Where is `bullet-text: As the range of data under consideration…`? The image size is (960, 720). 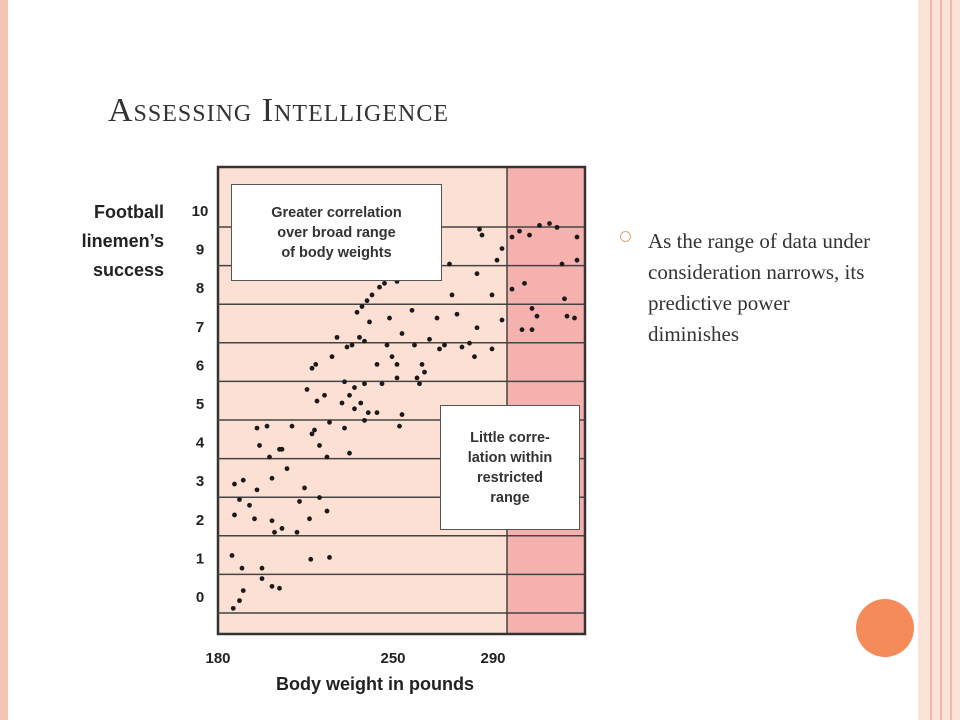 bullet-text: As the range of data under consideration… is located at coordinates (759, 287).